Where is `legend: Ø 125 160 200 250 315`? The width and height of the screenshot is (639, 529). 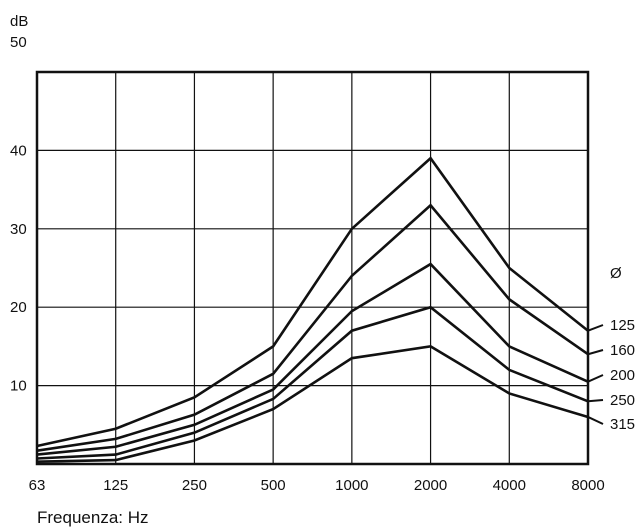
legend: Ø 125 160 200 250 315 is located at coordinates (611, 349).